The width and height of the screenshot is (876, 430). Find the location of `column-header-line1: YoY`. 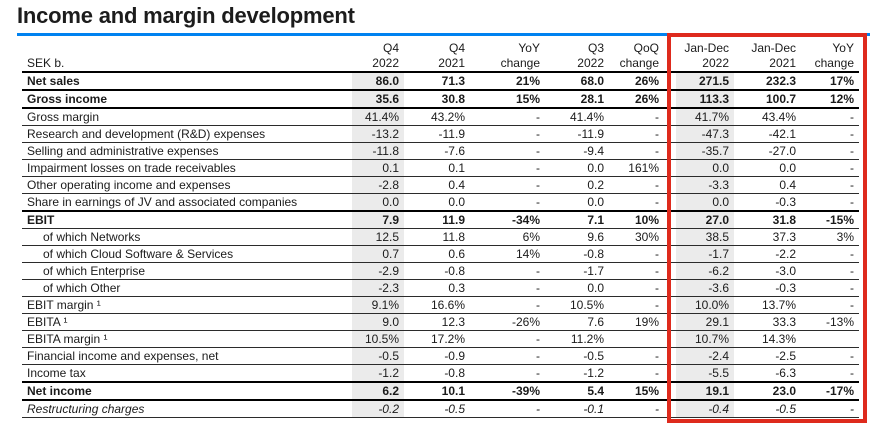

column-header-line1: YoY is located at coordinates (529, 48).